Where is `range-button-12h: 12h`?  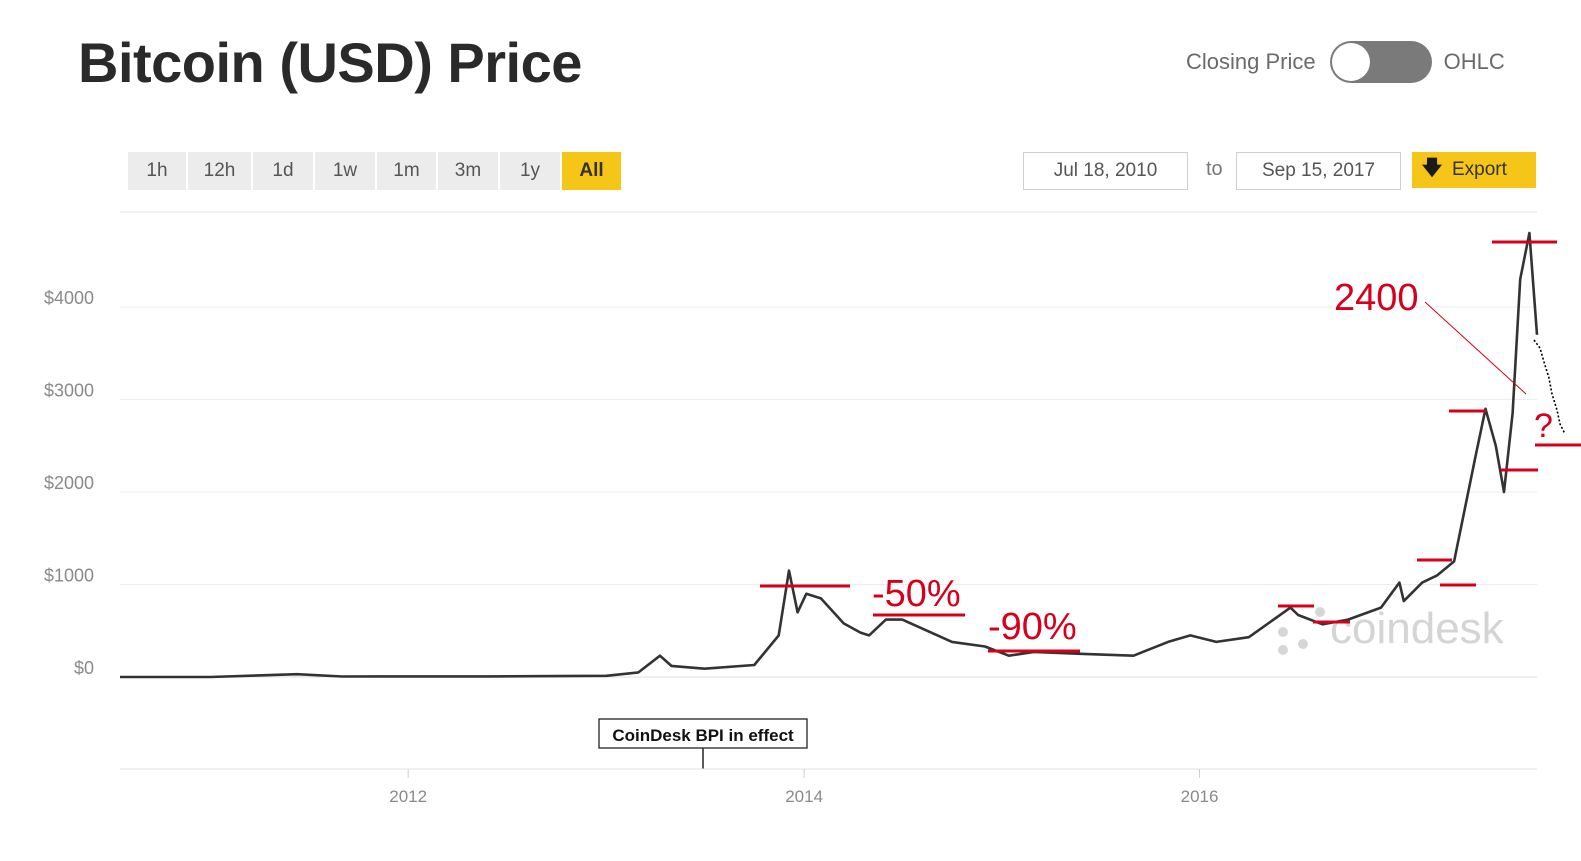
range-button-12h: 12h is located at coordinates (219, 171).